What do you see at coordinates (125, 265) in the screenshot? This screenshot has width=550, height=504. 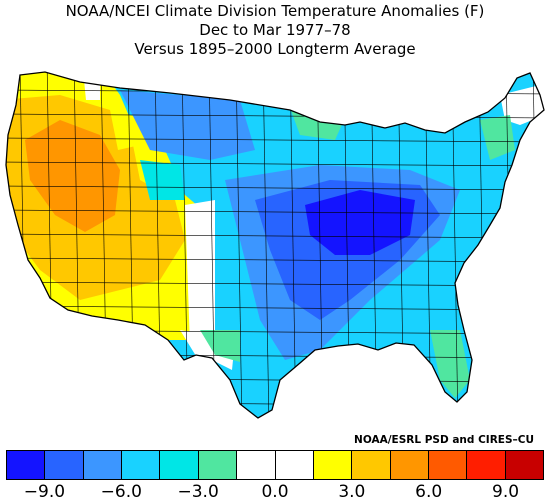 I see `region-warm-gold-arizona` at bounding box center [125, 265].